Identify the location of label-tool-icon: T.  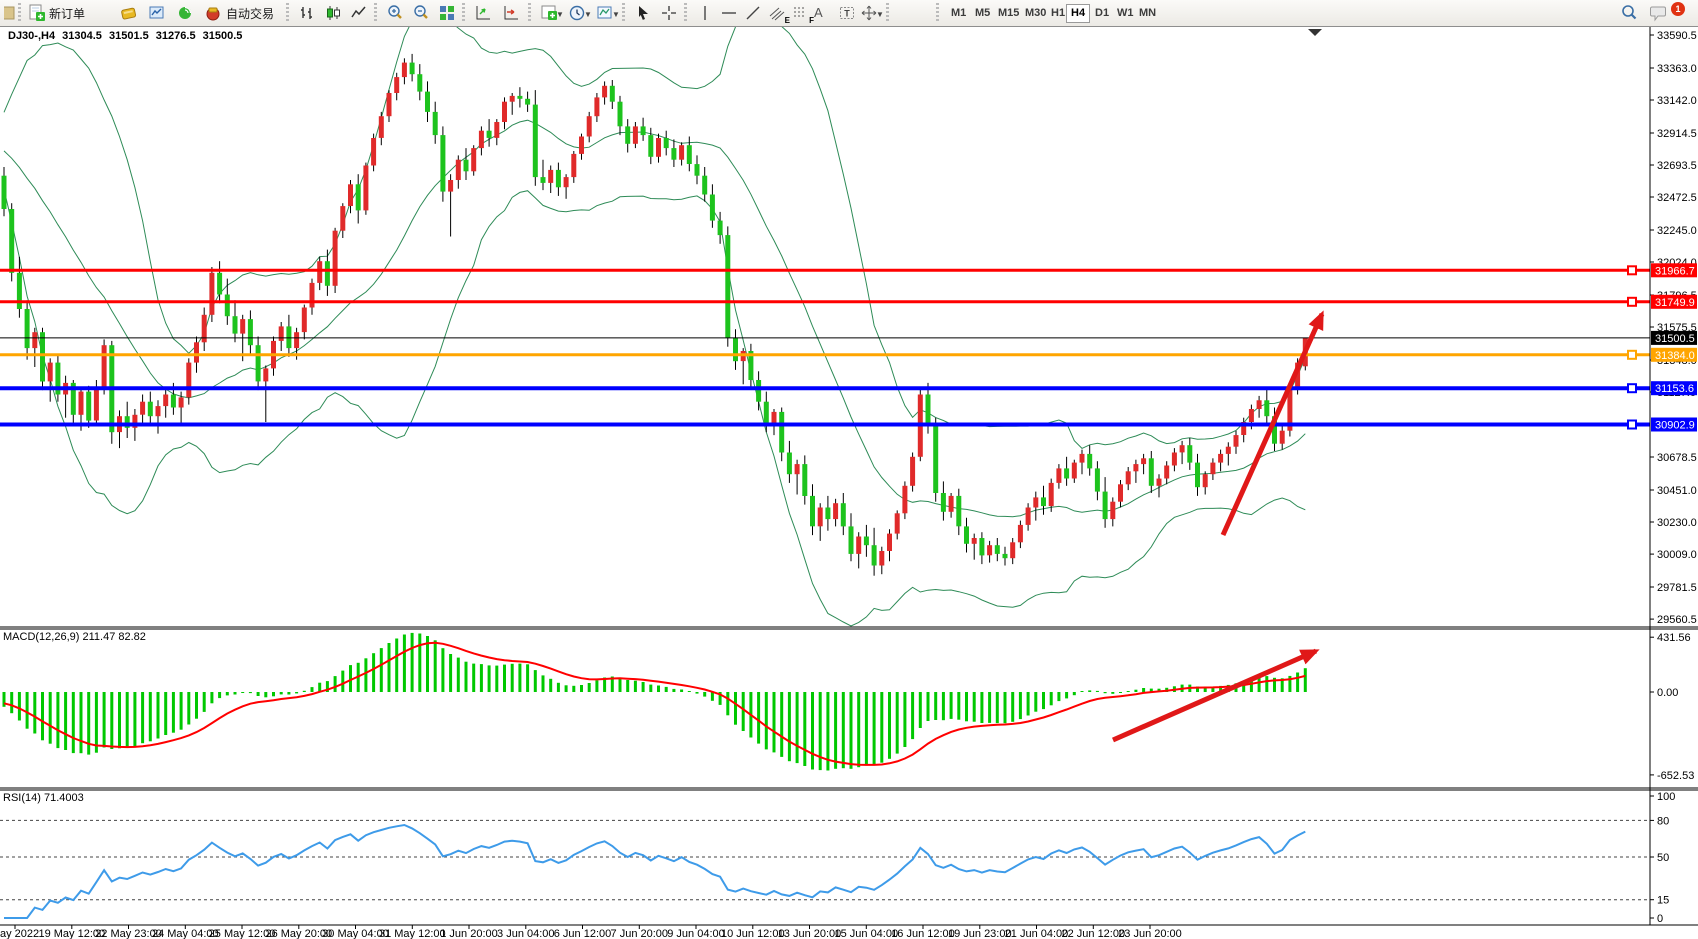
(847, 13).